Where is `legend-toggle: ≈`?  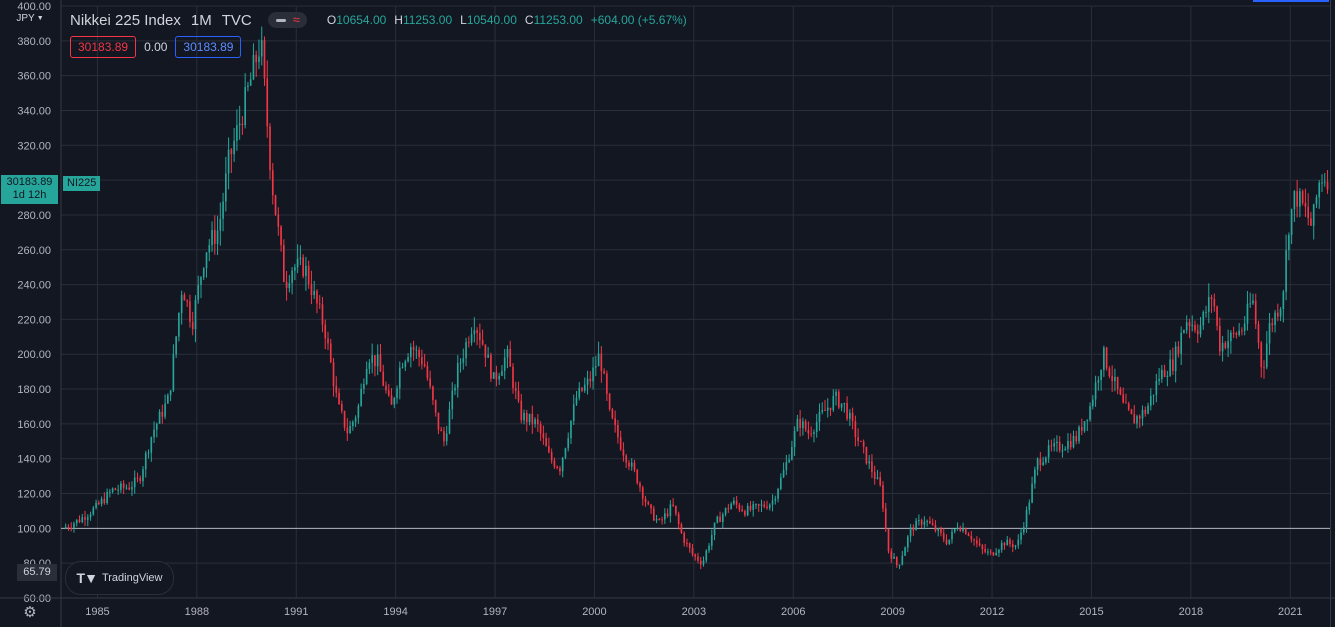 legend-toggle: ≈ is located at coordinates (287, 20).